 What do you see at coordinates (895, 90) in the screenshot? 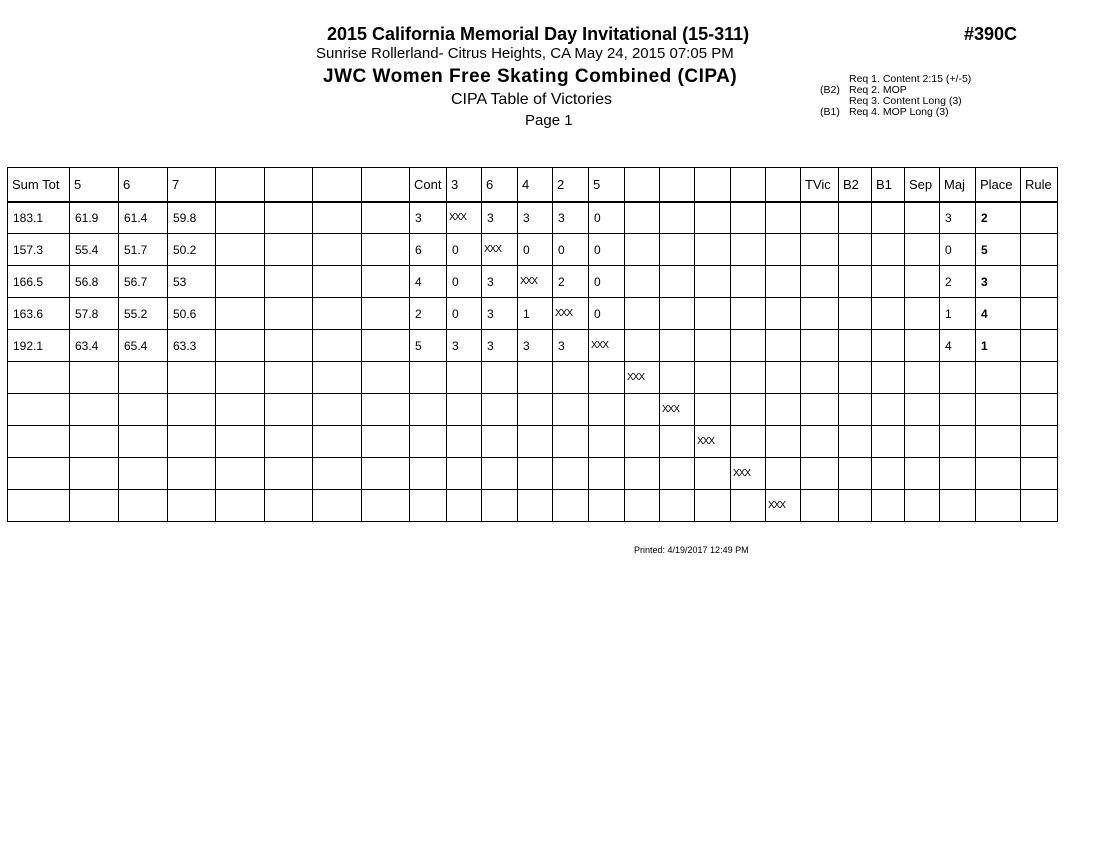
I see `requirement: (B2) Req 2. MOP` at bounding box center [895, 90].